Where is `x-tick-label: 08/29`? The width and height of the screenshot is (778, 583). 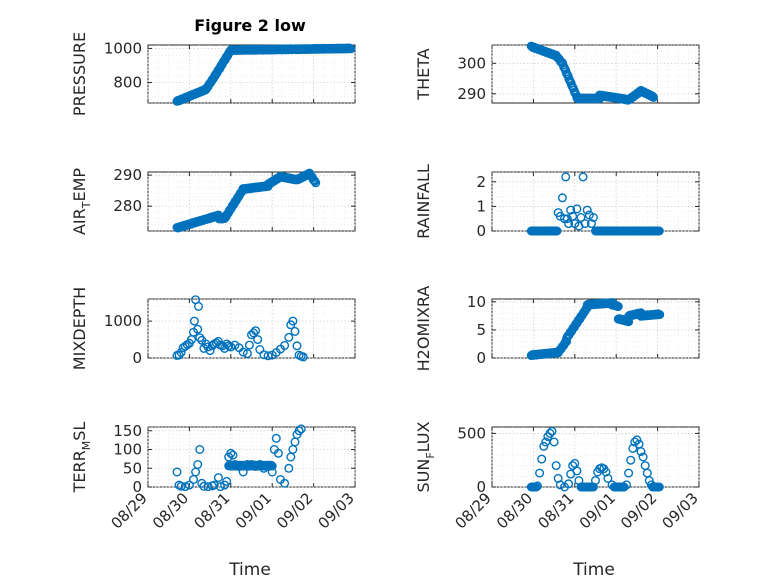 x-tick-label: 08/29 is located at coordinates (473, 510).